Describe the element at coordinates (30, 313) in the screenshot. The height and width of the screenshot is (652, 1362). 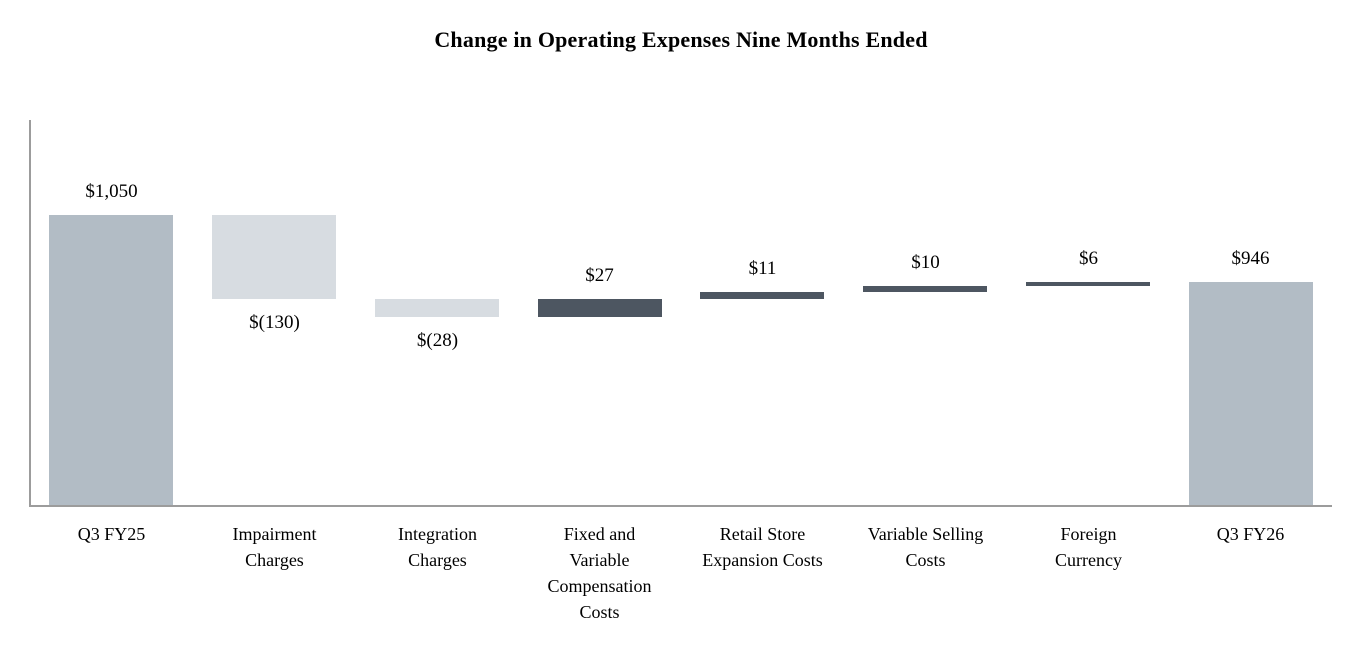
I see `y-axis-line` at that location.